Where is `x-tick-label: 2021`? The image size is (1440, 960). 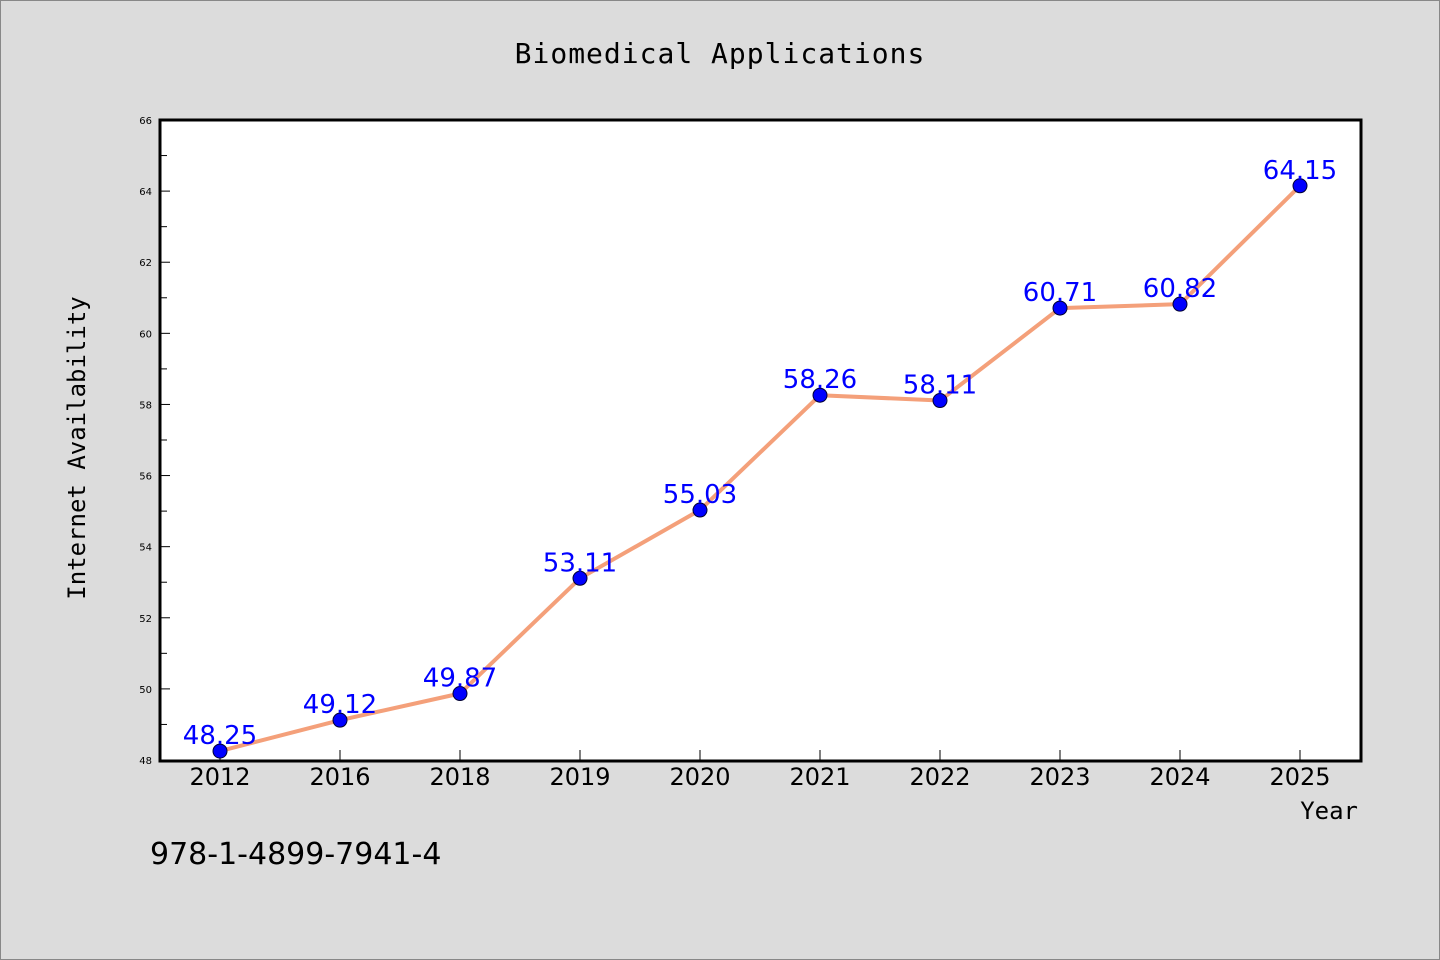 x-tick-label: 2021 is located at coordinates (819, 777).